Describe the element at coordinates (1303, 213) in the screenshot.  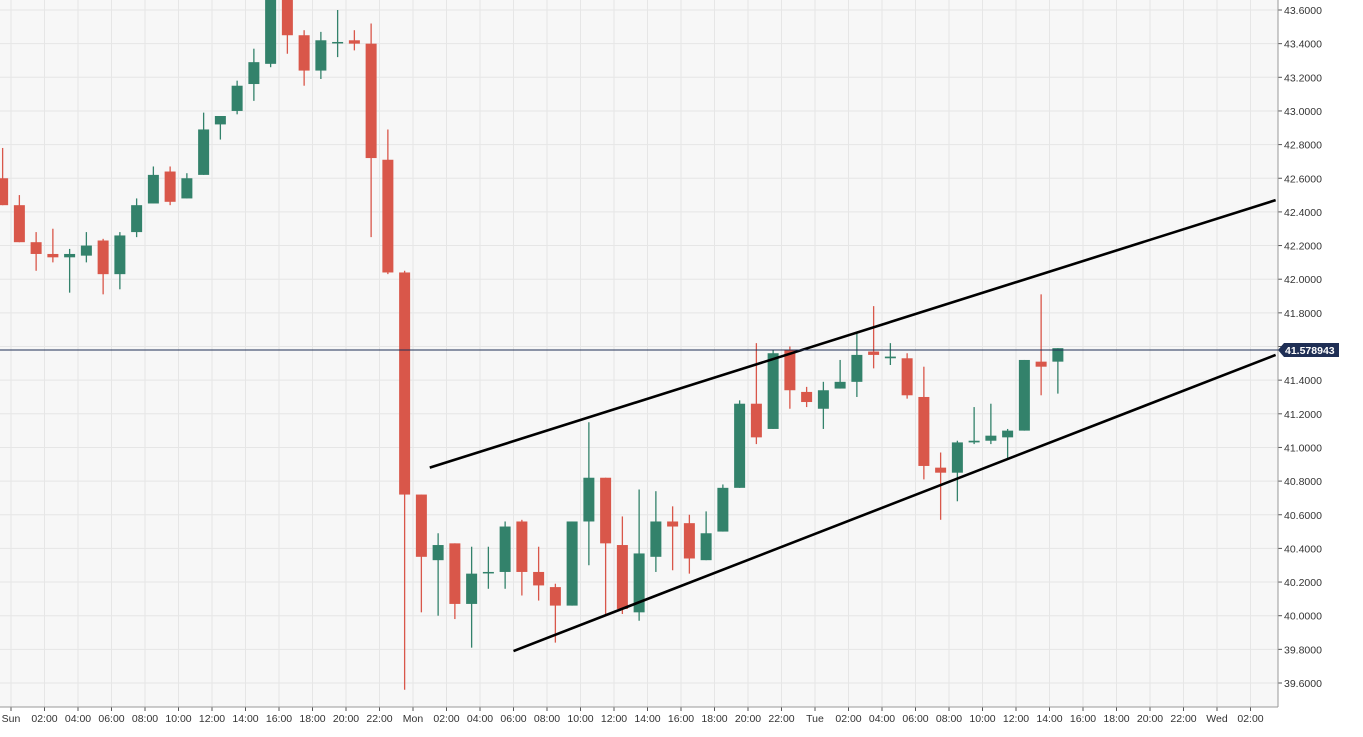
I see `y-tick-label: 42.4000` at that location.